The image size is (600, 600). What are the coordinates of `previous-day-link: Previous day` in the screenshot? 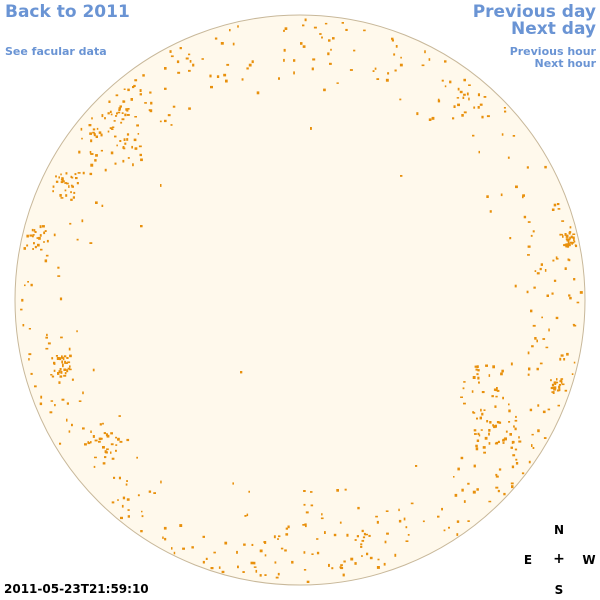 It's located at (534, 12).